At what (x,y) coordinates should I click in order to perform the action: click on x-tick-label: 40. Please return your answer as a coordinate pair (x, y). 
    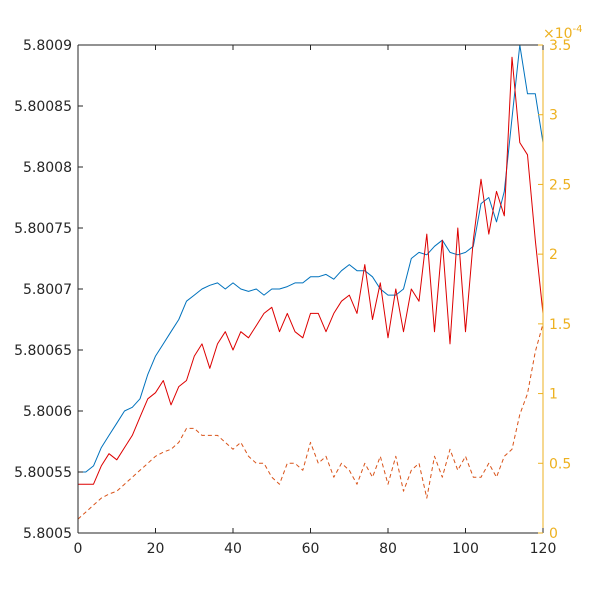
    Looking at the image, I should click on (233, 549).